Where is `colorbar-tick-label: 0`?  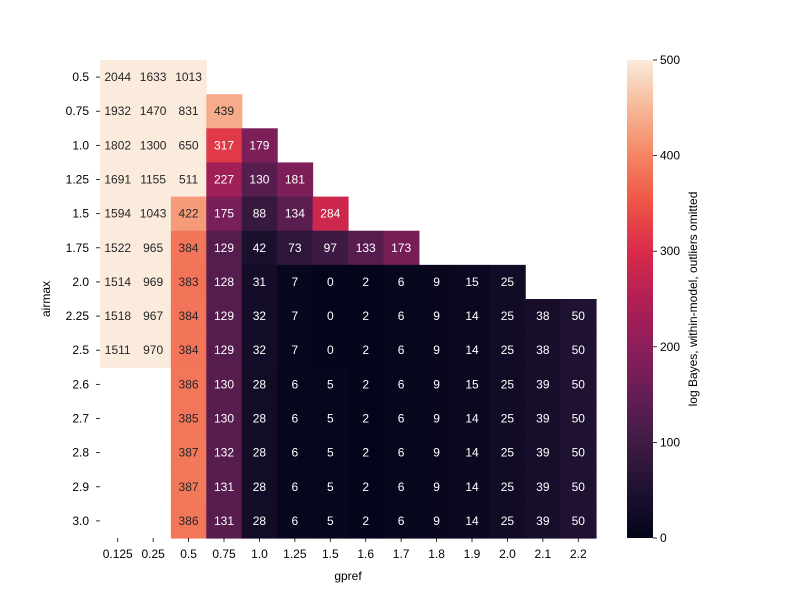 colorbar-tick-label: 0 is located at coordinates (663, 538).